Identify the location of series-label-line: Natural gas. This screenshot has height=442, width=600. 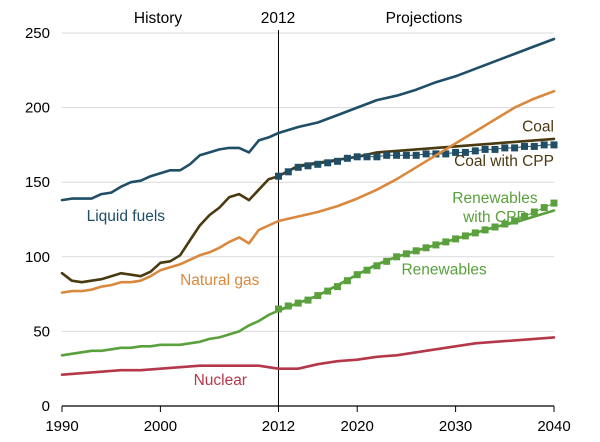
(220, 280).